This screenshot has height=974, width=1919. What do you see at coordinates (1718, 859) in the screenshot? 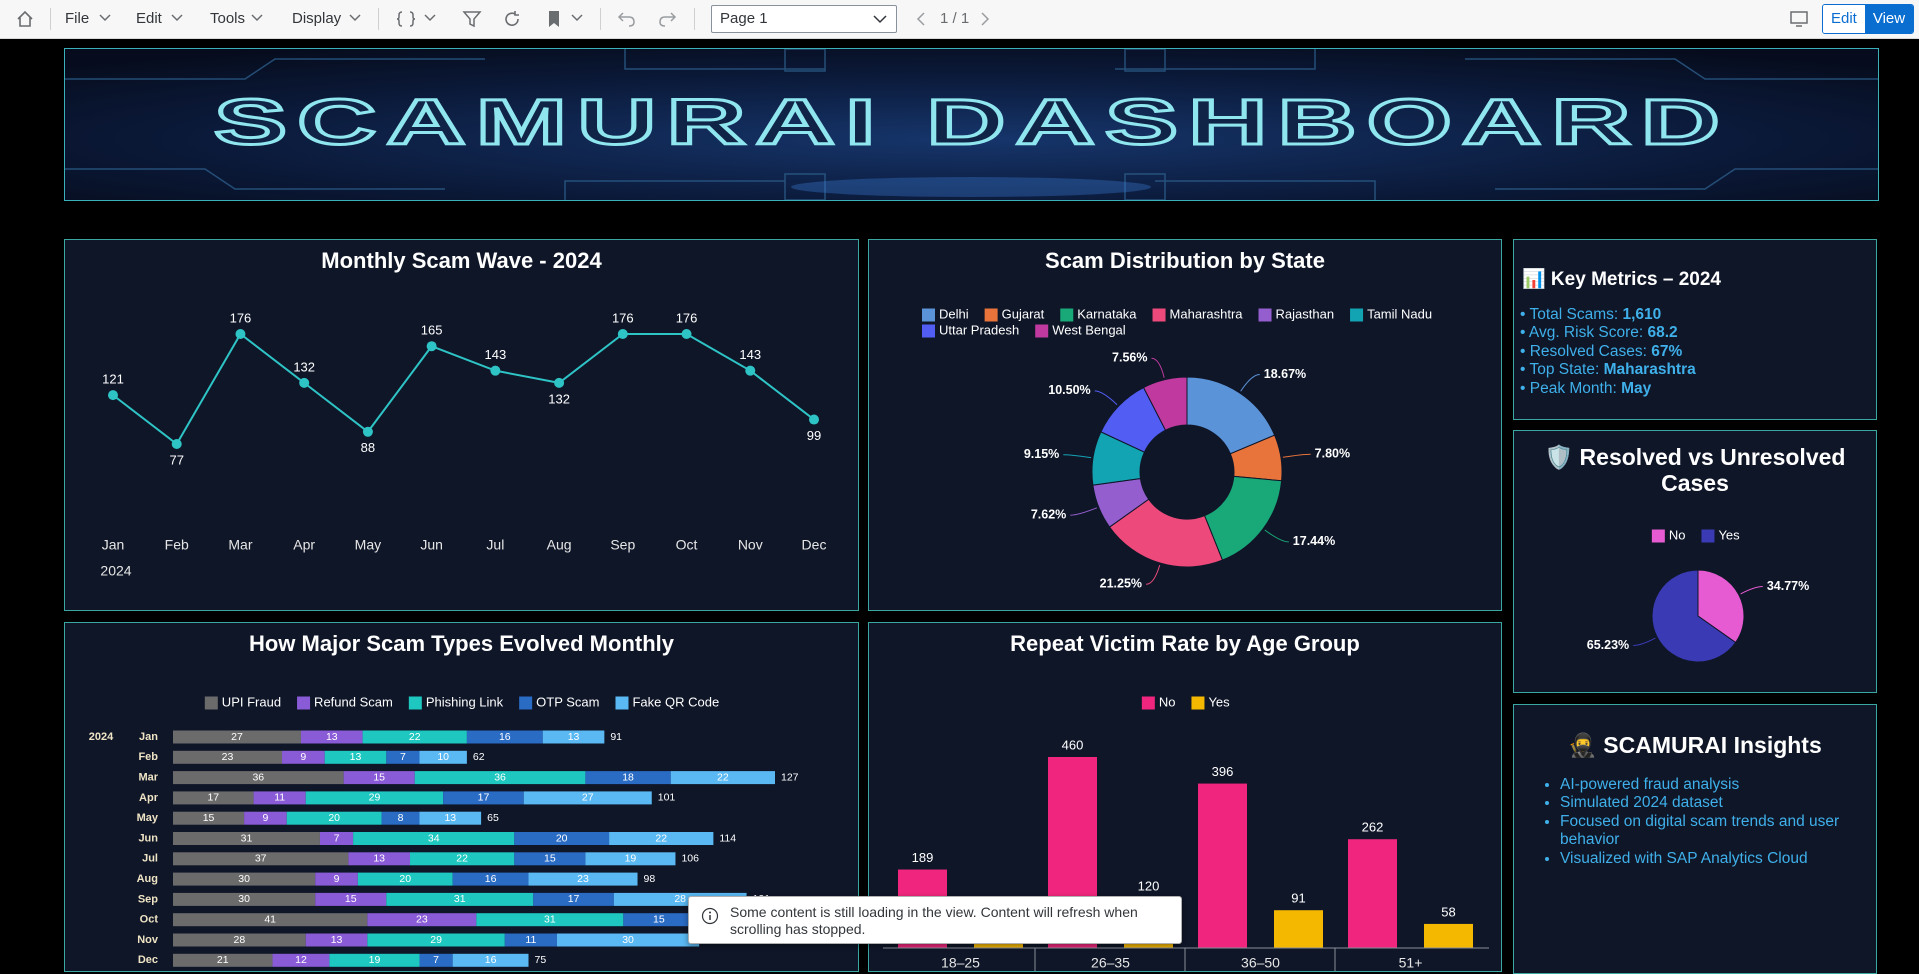
I see `insight: Visualized with SAP Analytics Cloud` at bounding box center [1718, 859].